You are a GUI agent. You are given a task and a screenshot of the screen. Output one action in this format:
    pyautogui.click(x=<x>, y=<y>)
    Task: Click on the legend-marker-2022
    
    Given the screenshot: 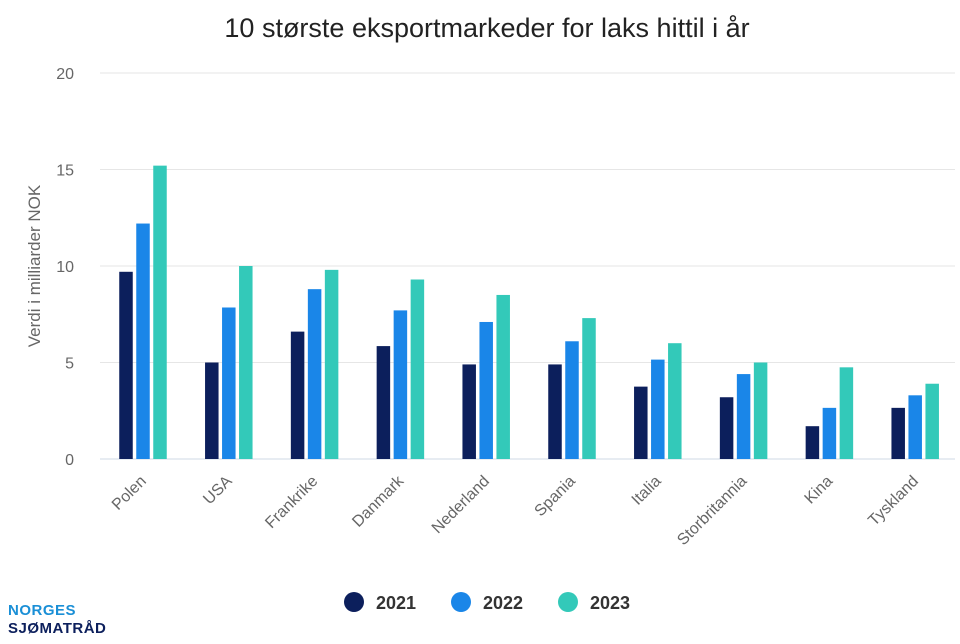 What is the action you would take?
    pyautogui.click(x=461, y=602)
    